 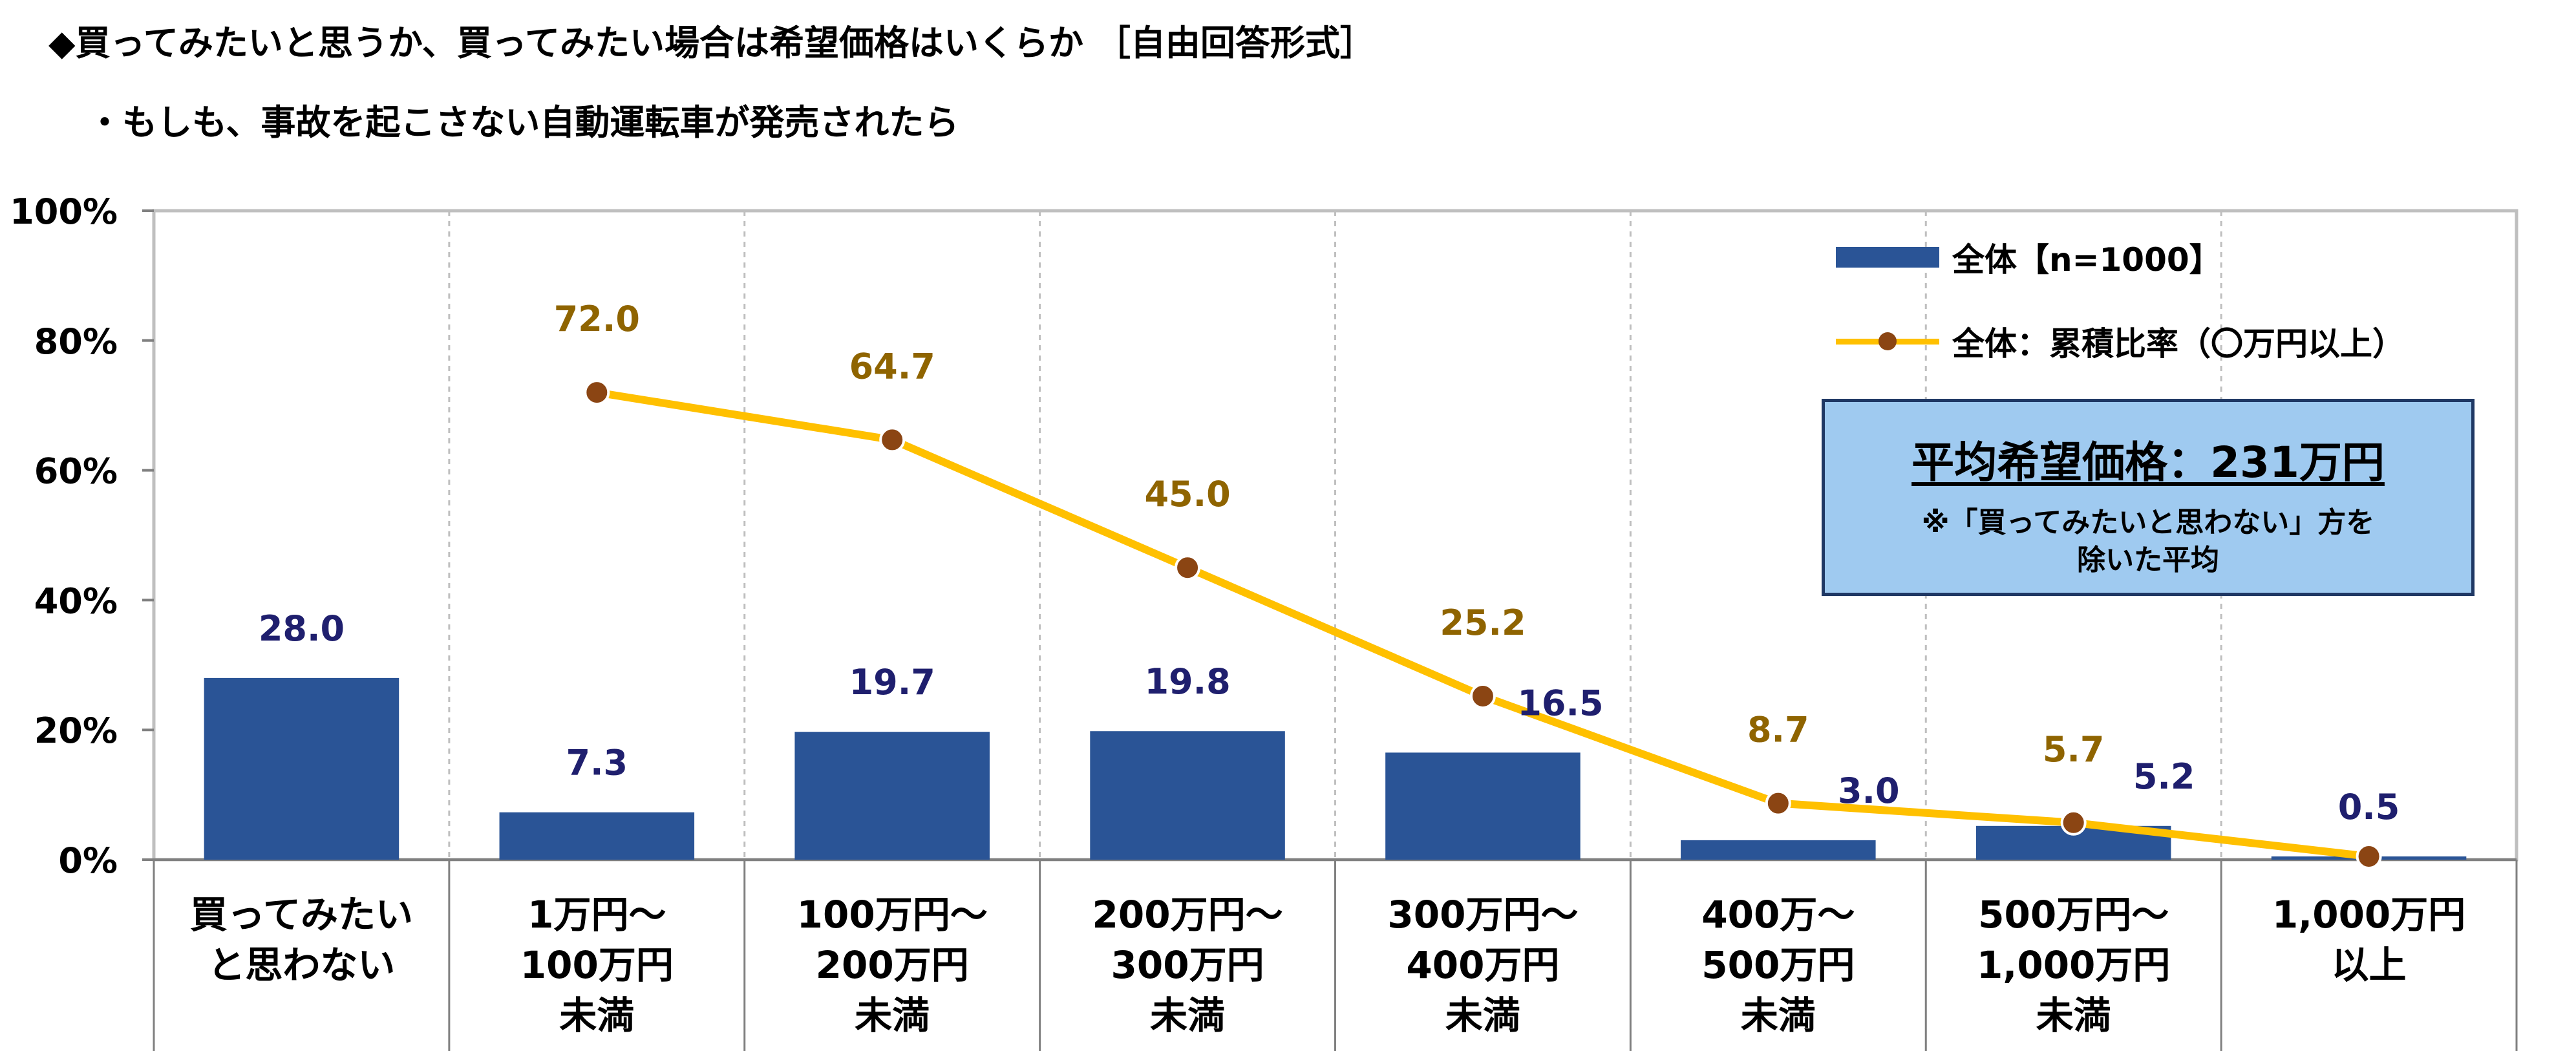 I want to click on x-category-label: 300万円, so click(x=1187, y=965).